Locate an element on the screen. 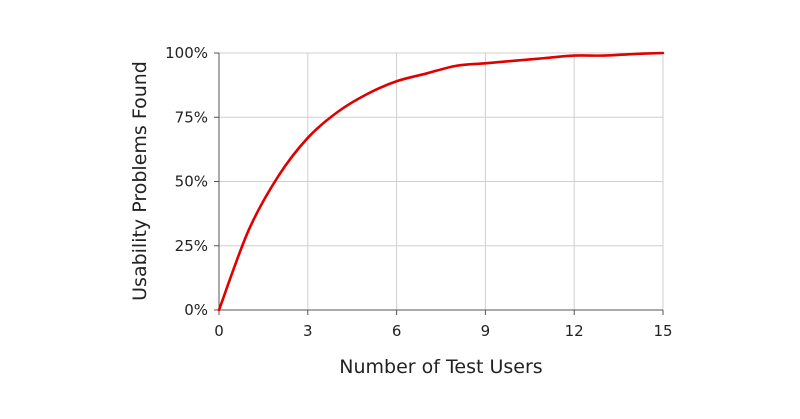  x-tick-label: 0 is located at coordinates (219, 331).